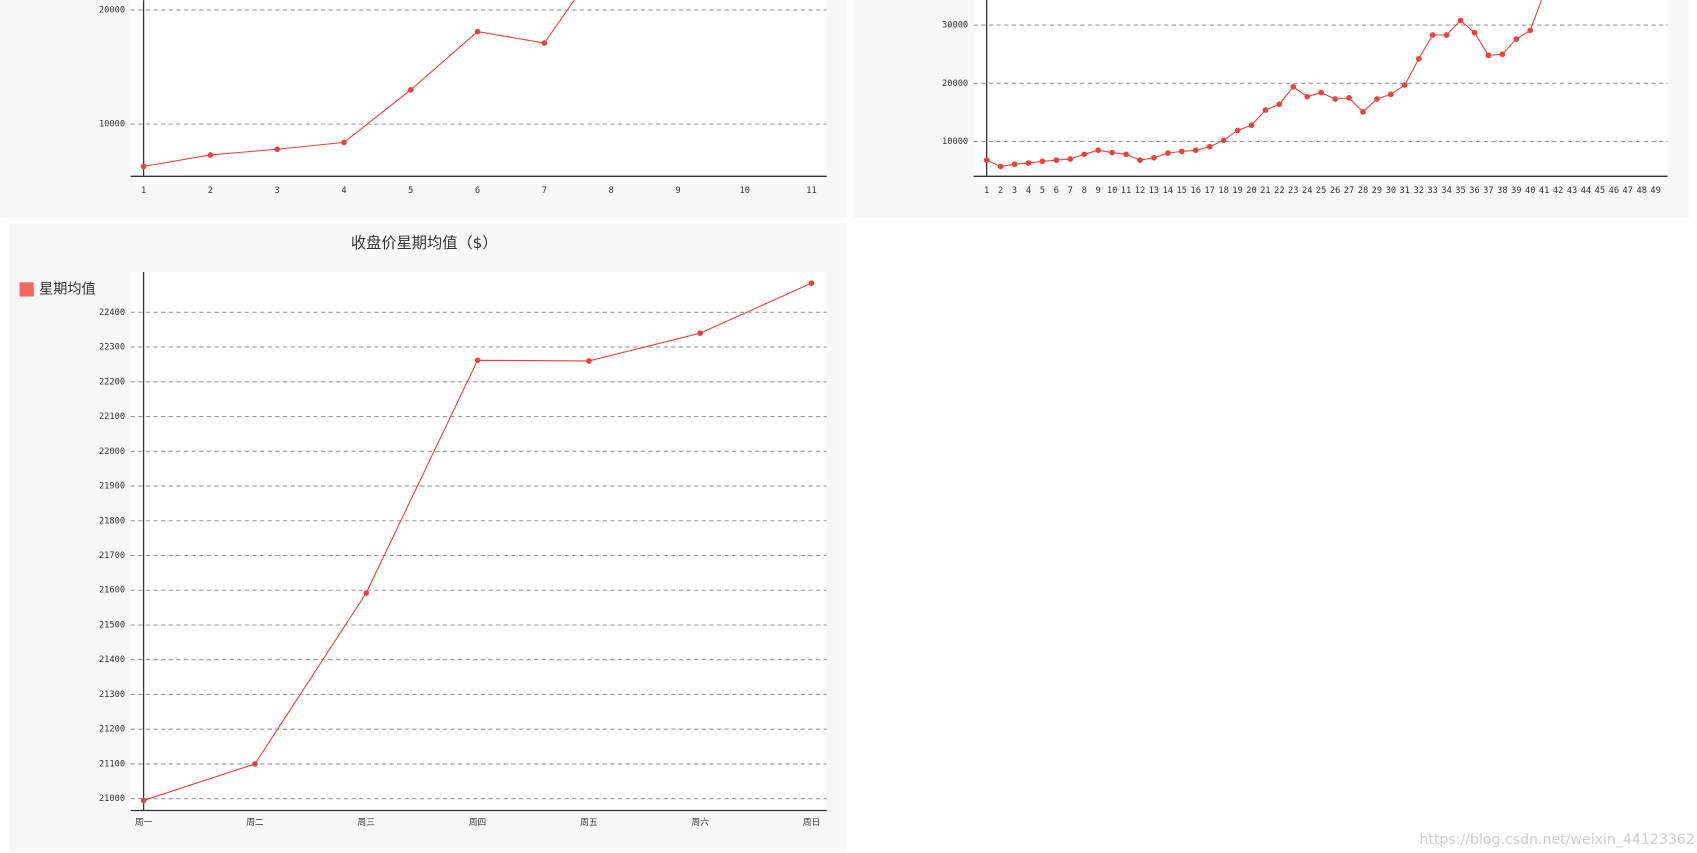 The height and width of the screenshot is (853, 1697). I want to click on x-tick-label: 41, so click(1544, 191).